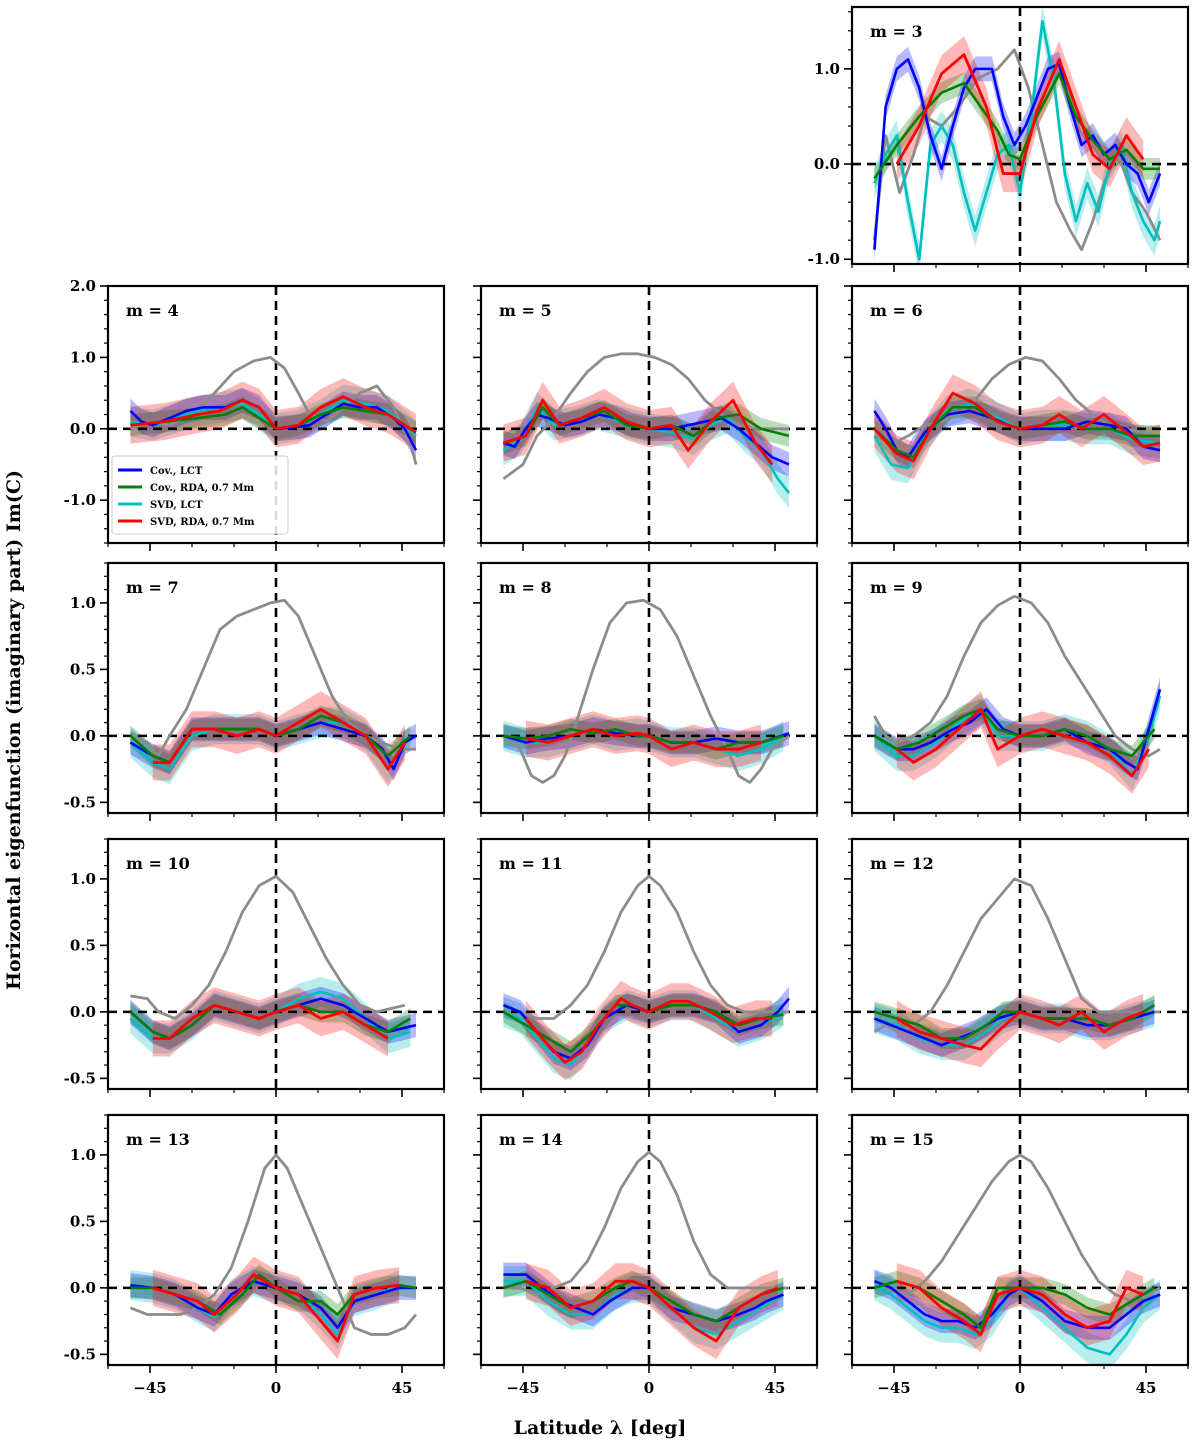 The height and width of the screenshot is (1446, 1200). Describe the element at coordinates (896, 587) in the screenshot. I see `panel-label-m9: m = 9` at that location.